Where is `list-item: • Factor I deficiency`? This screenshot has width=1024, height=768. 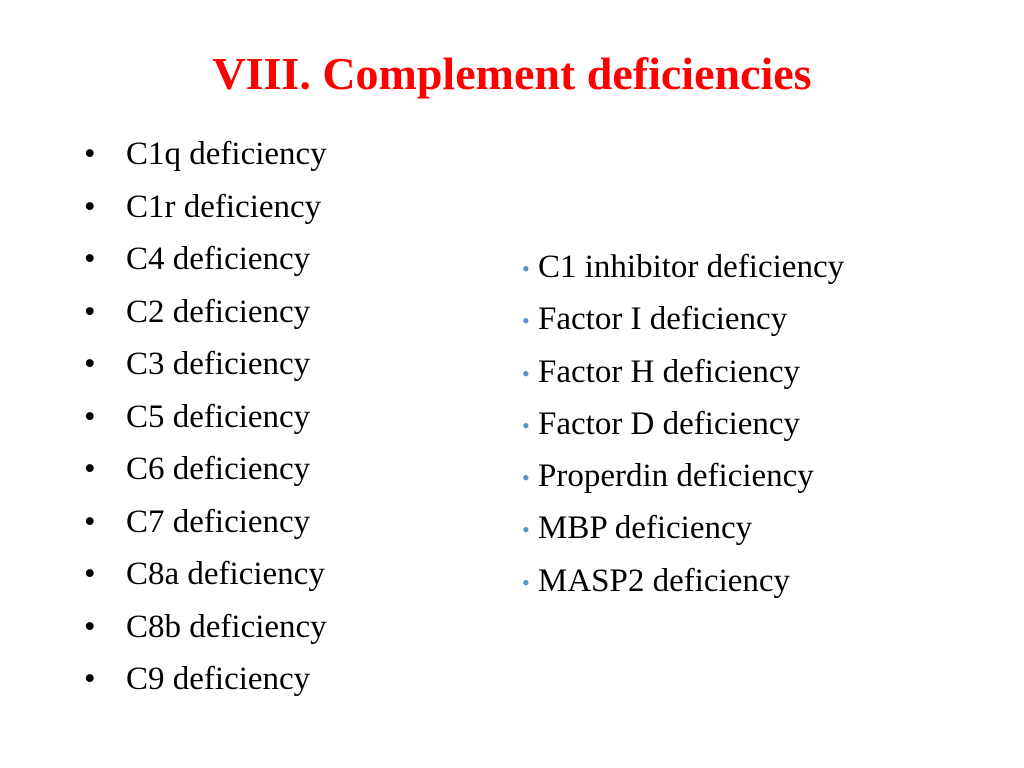 list-item: • Factor I deficiency is located at coordinates (683, 319).